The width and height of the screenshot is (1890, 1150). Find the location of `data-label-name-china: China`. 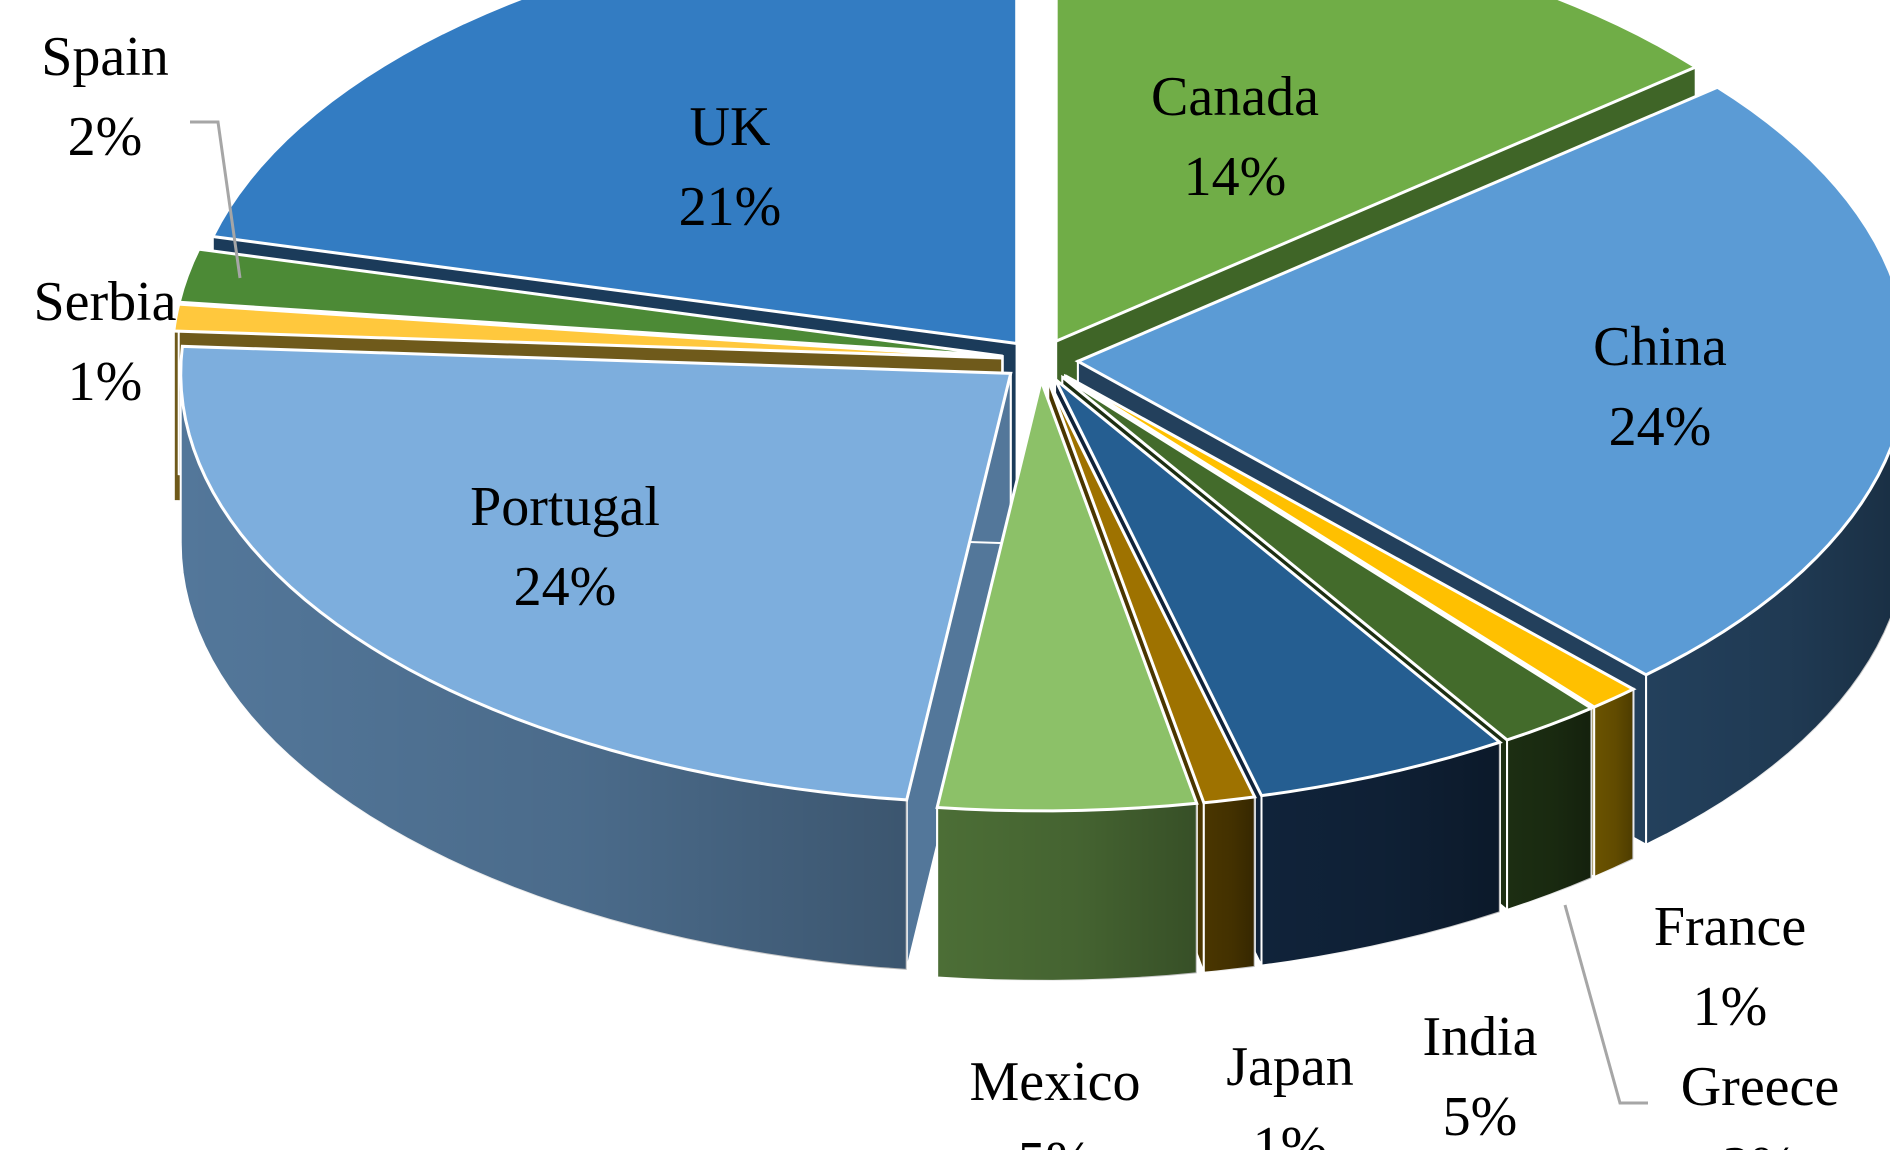

data-label-name-china: China is located at coordinates (1660, 347).